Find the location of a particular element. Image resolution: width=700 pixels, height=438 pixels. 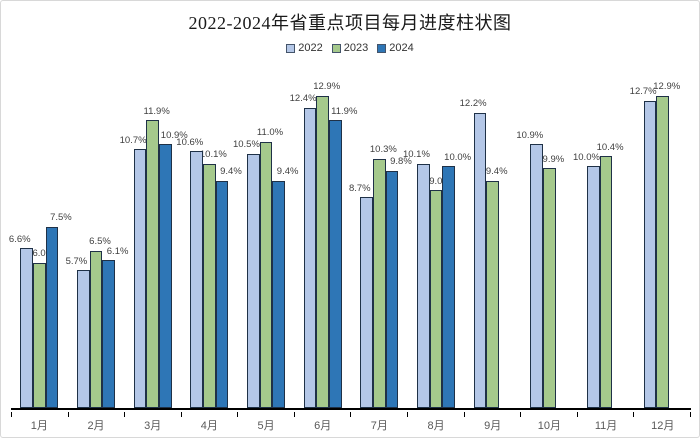

x-axis-label-2月: 2月 is located at coordinates (96, 426).